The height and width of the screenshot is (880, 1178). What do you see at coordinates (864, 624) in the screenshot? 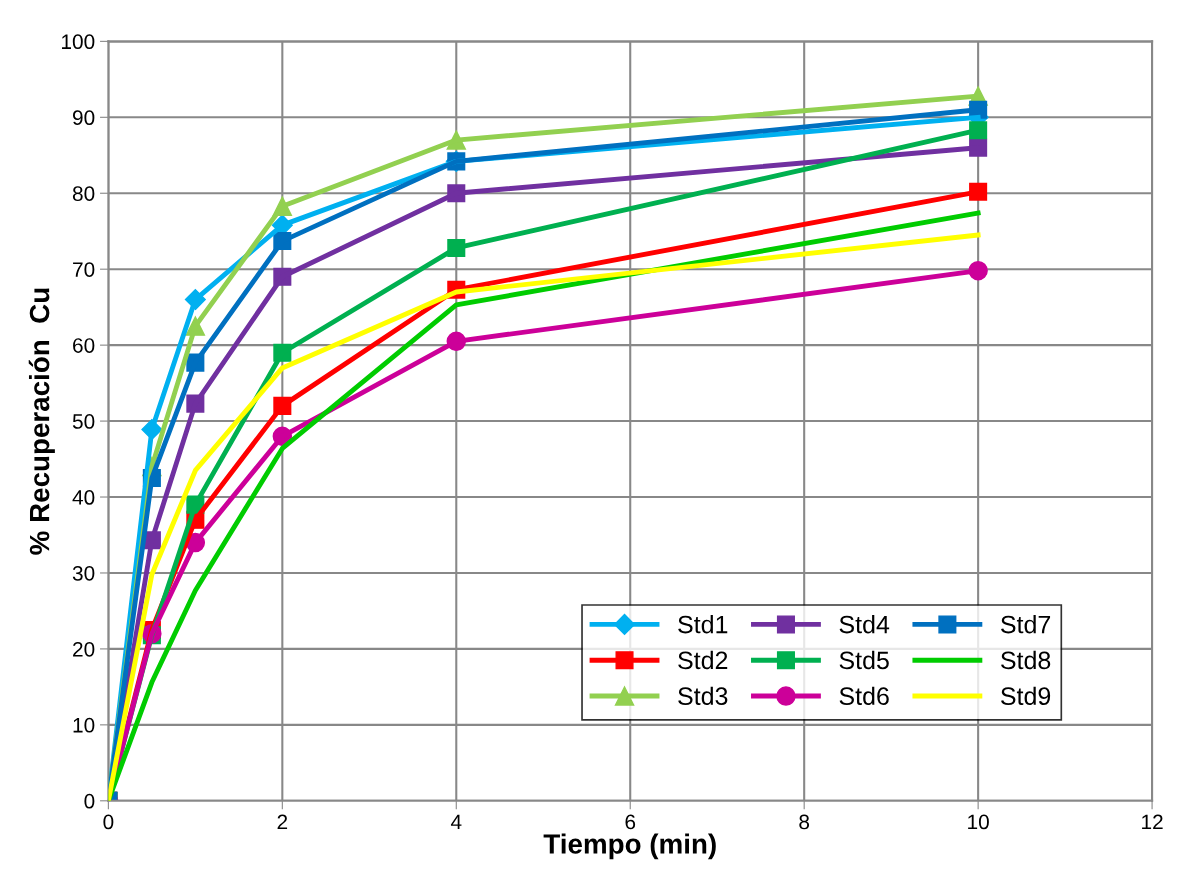
I see `legend-label: Std4` at bounding box center [864, 624].